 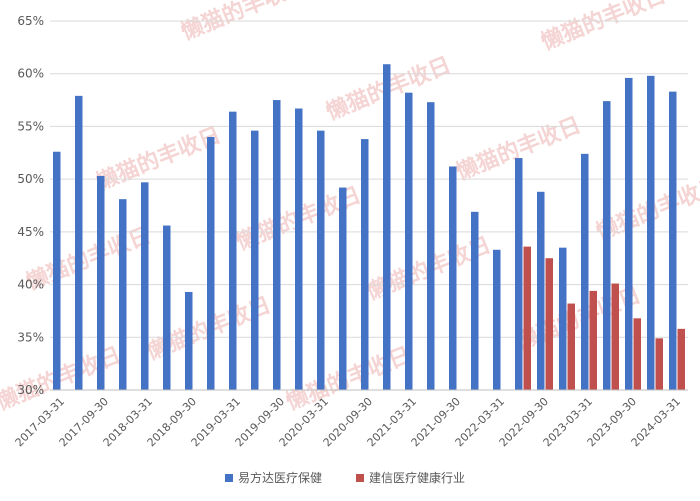 I want to click on y-tick-label: 30%, so click(x=30, y=390).